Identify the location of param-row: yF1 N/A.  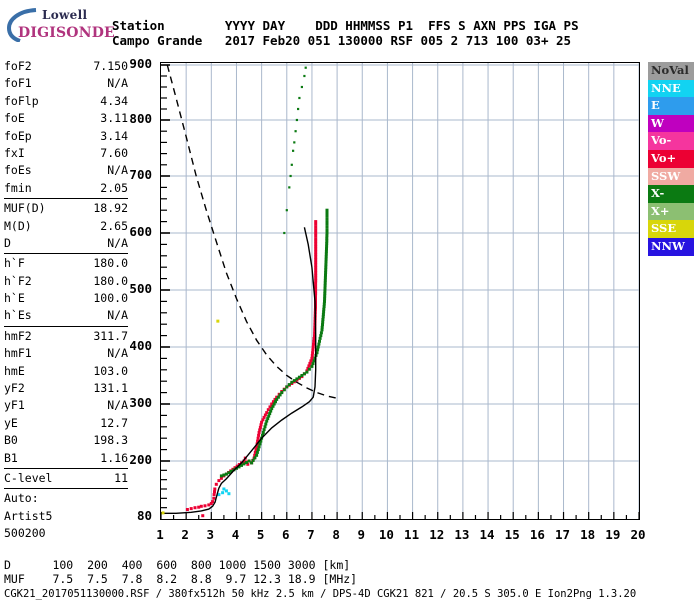
(66, 405).